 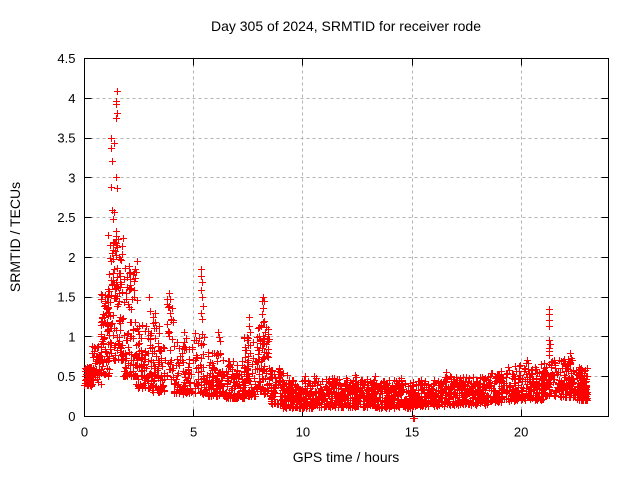 What do you see at coordinates (193, 432) in the screenshot?
I see `x-tick-label: 5` at bounding box center [193, 432].